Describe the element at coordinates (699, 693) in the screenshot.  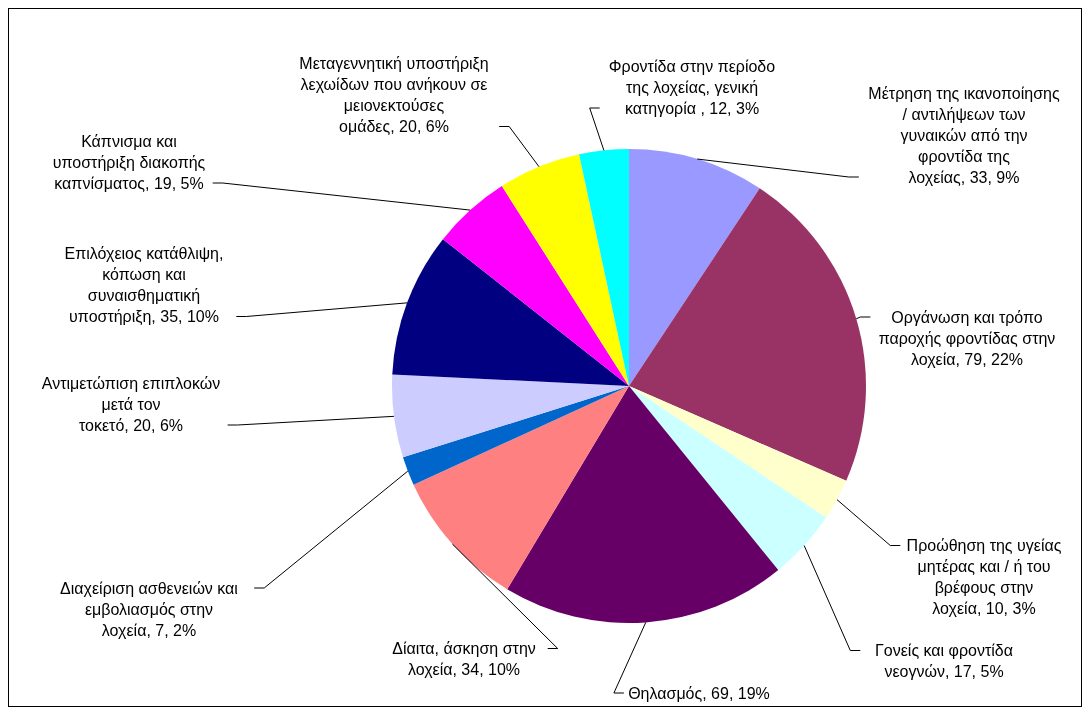
I see `slice-label: Θηλασμός, 69, 19%` at that location.